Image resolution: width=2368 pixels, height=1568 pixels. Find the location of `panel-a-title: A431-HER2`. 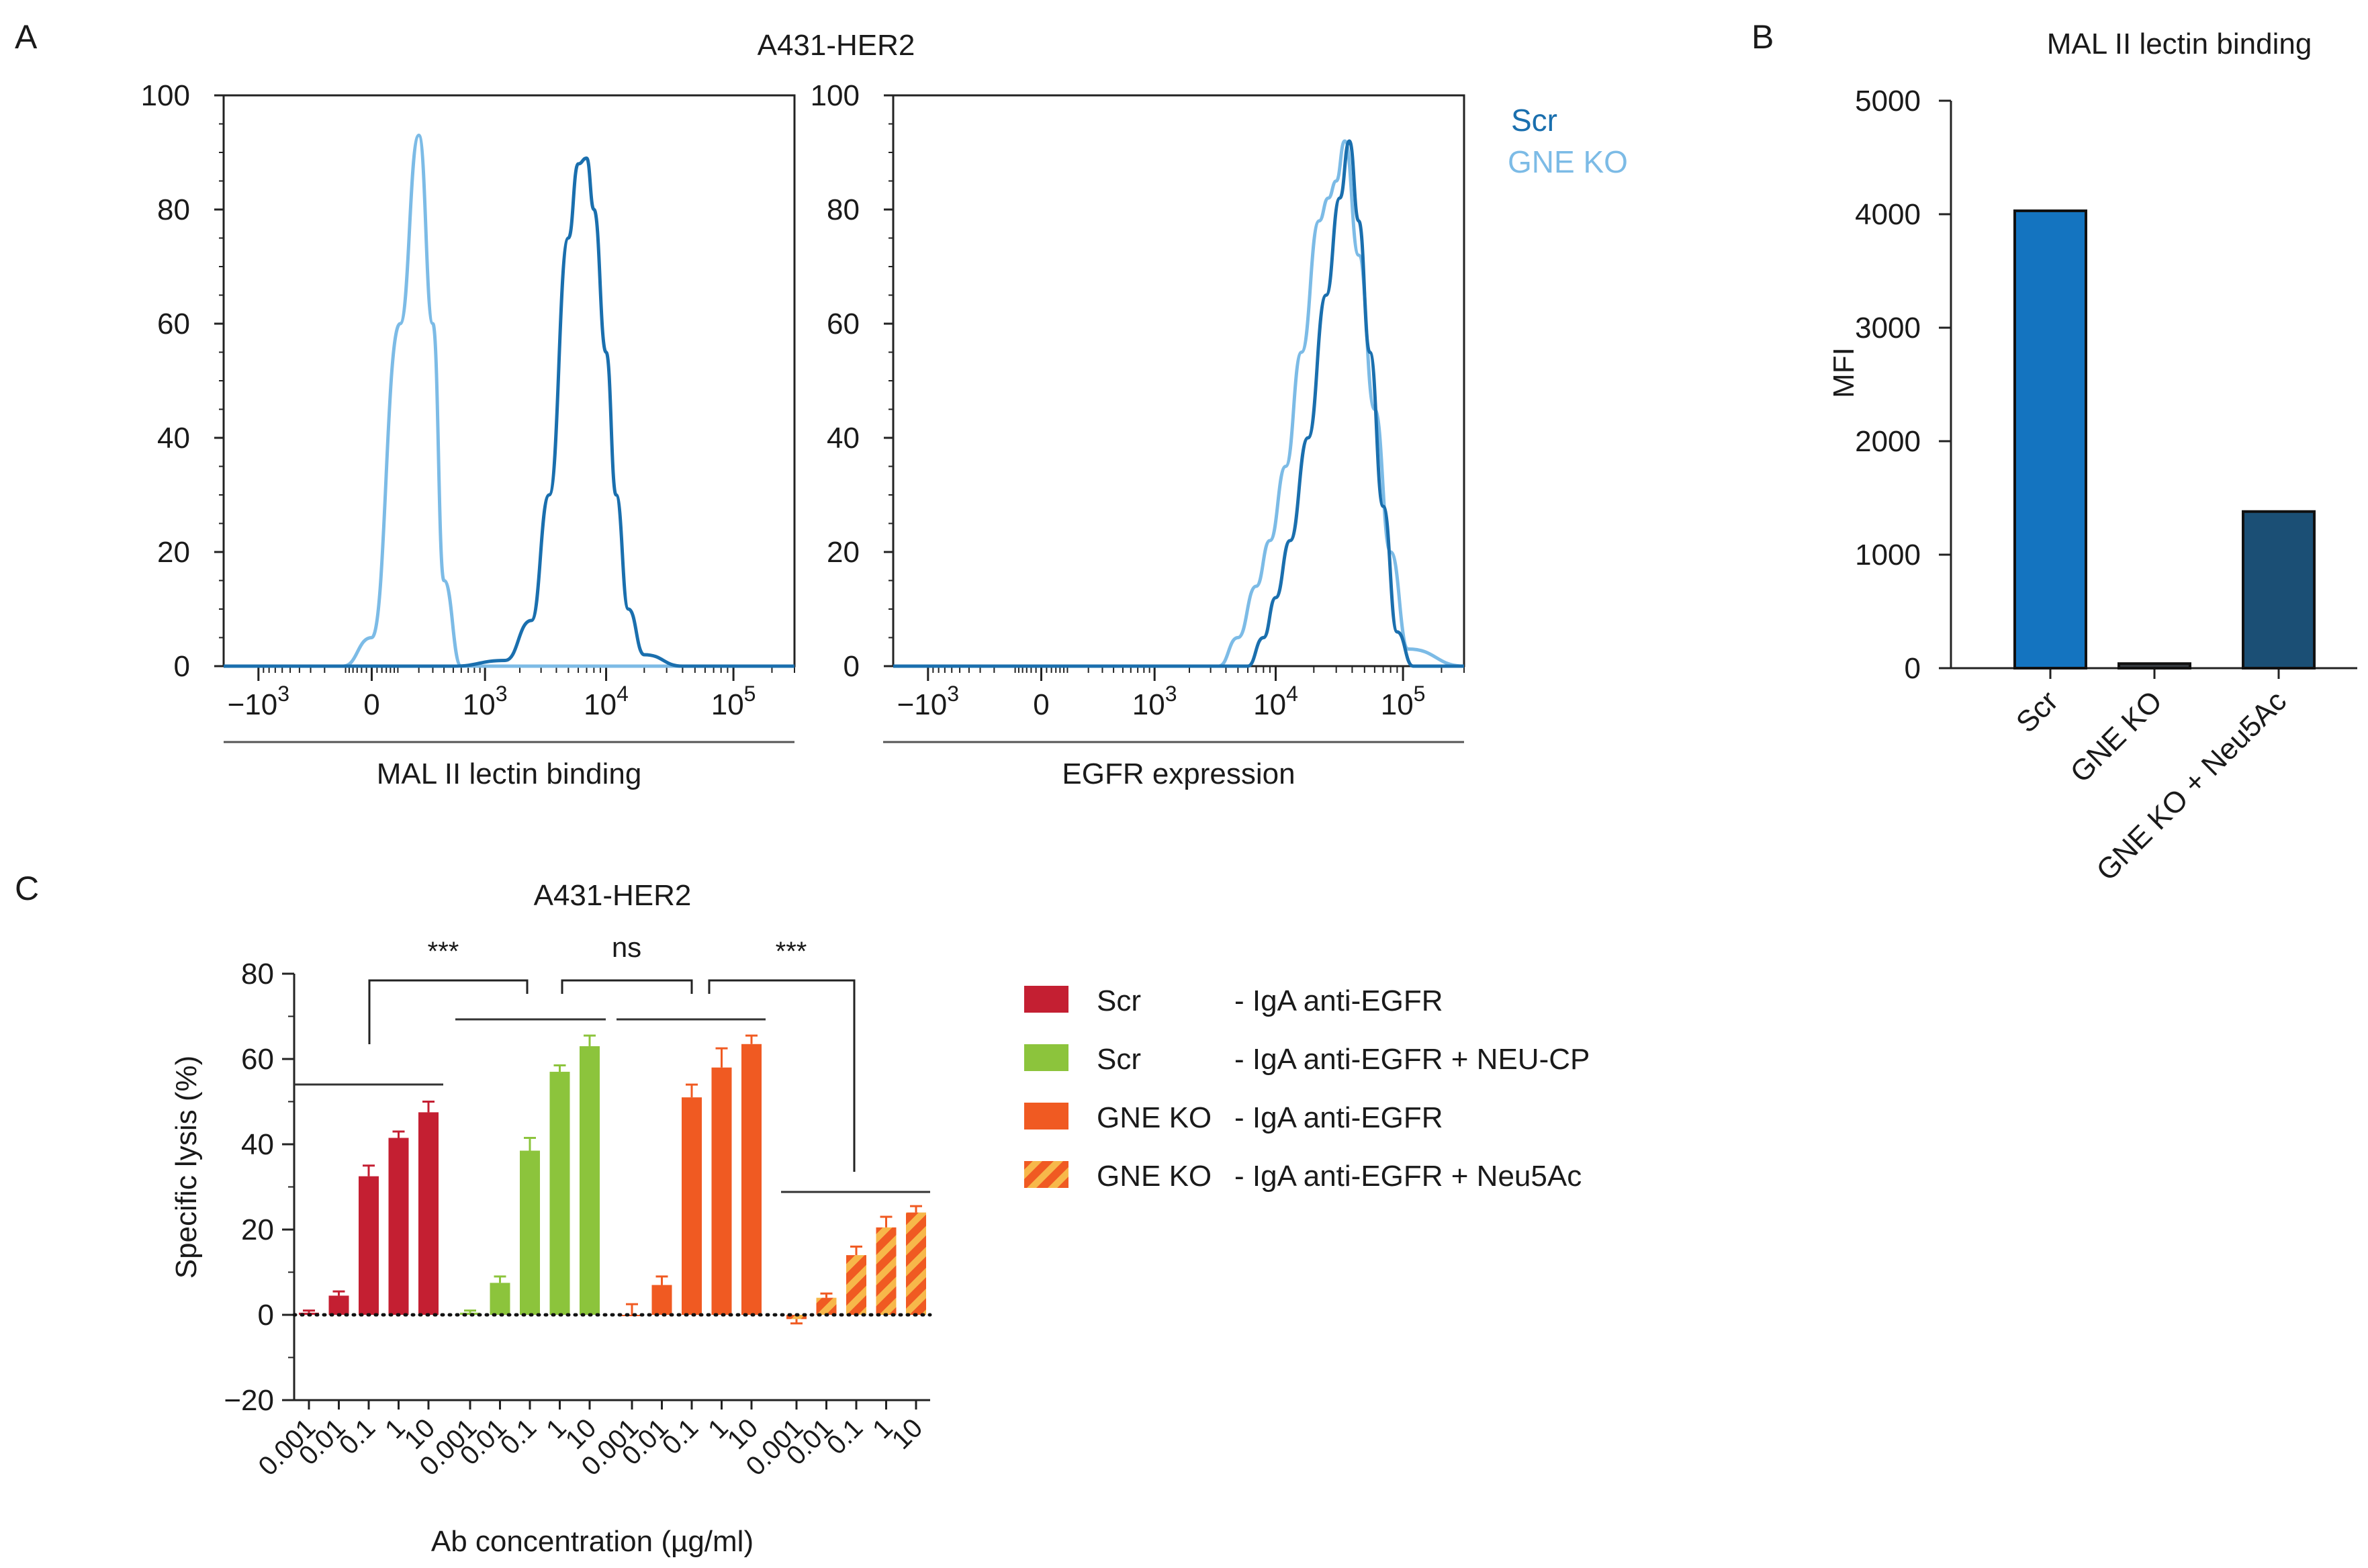

panel-a-title: A431-HER2 is located at coordinates (836, 45).